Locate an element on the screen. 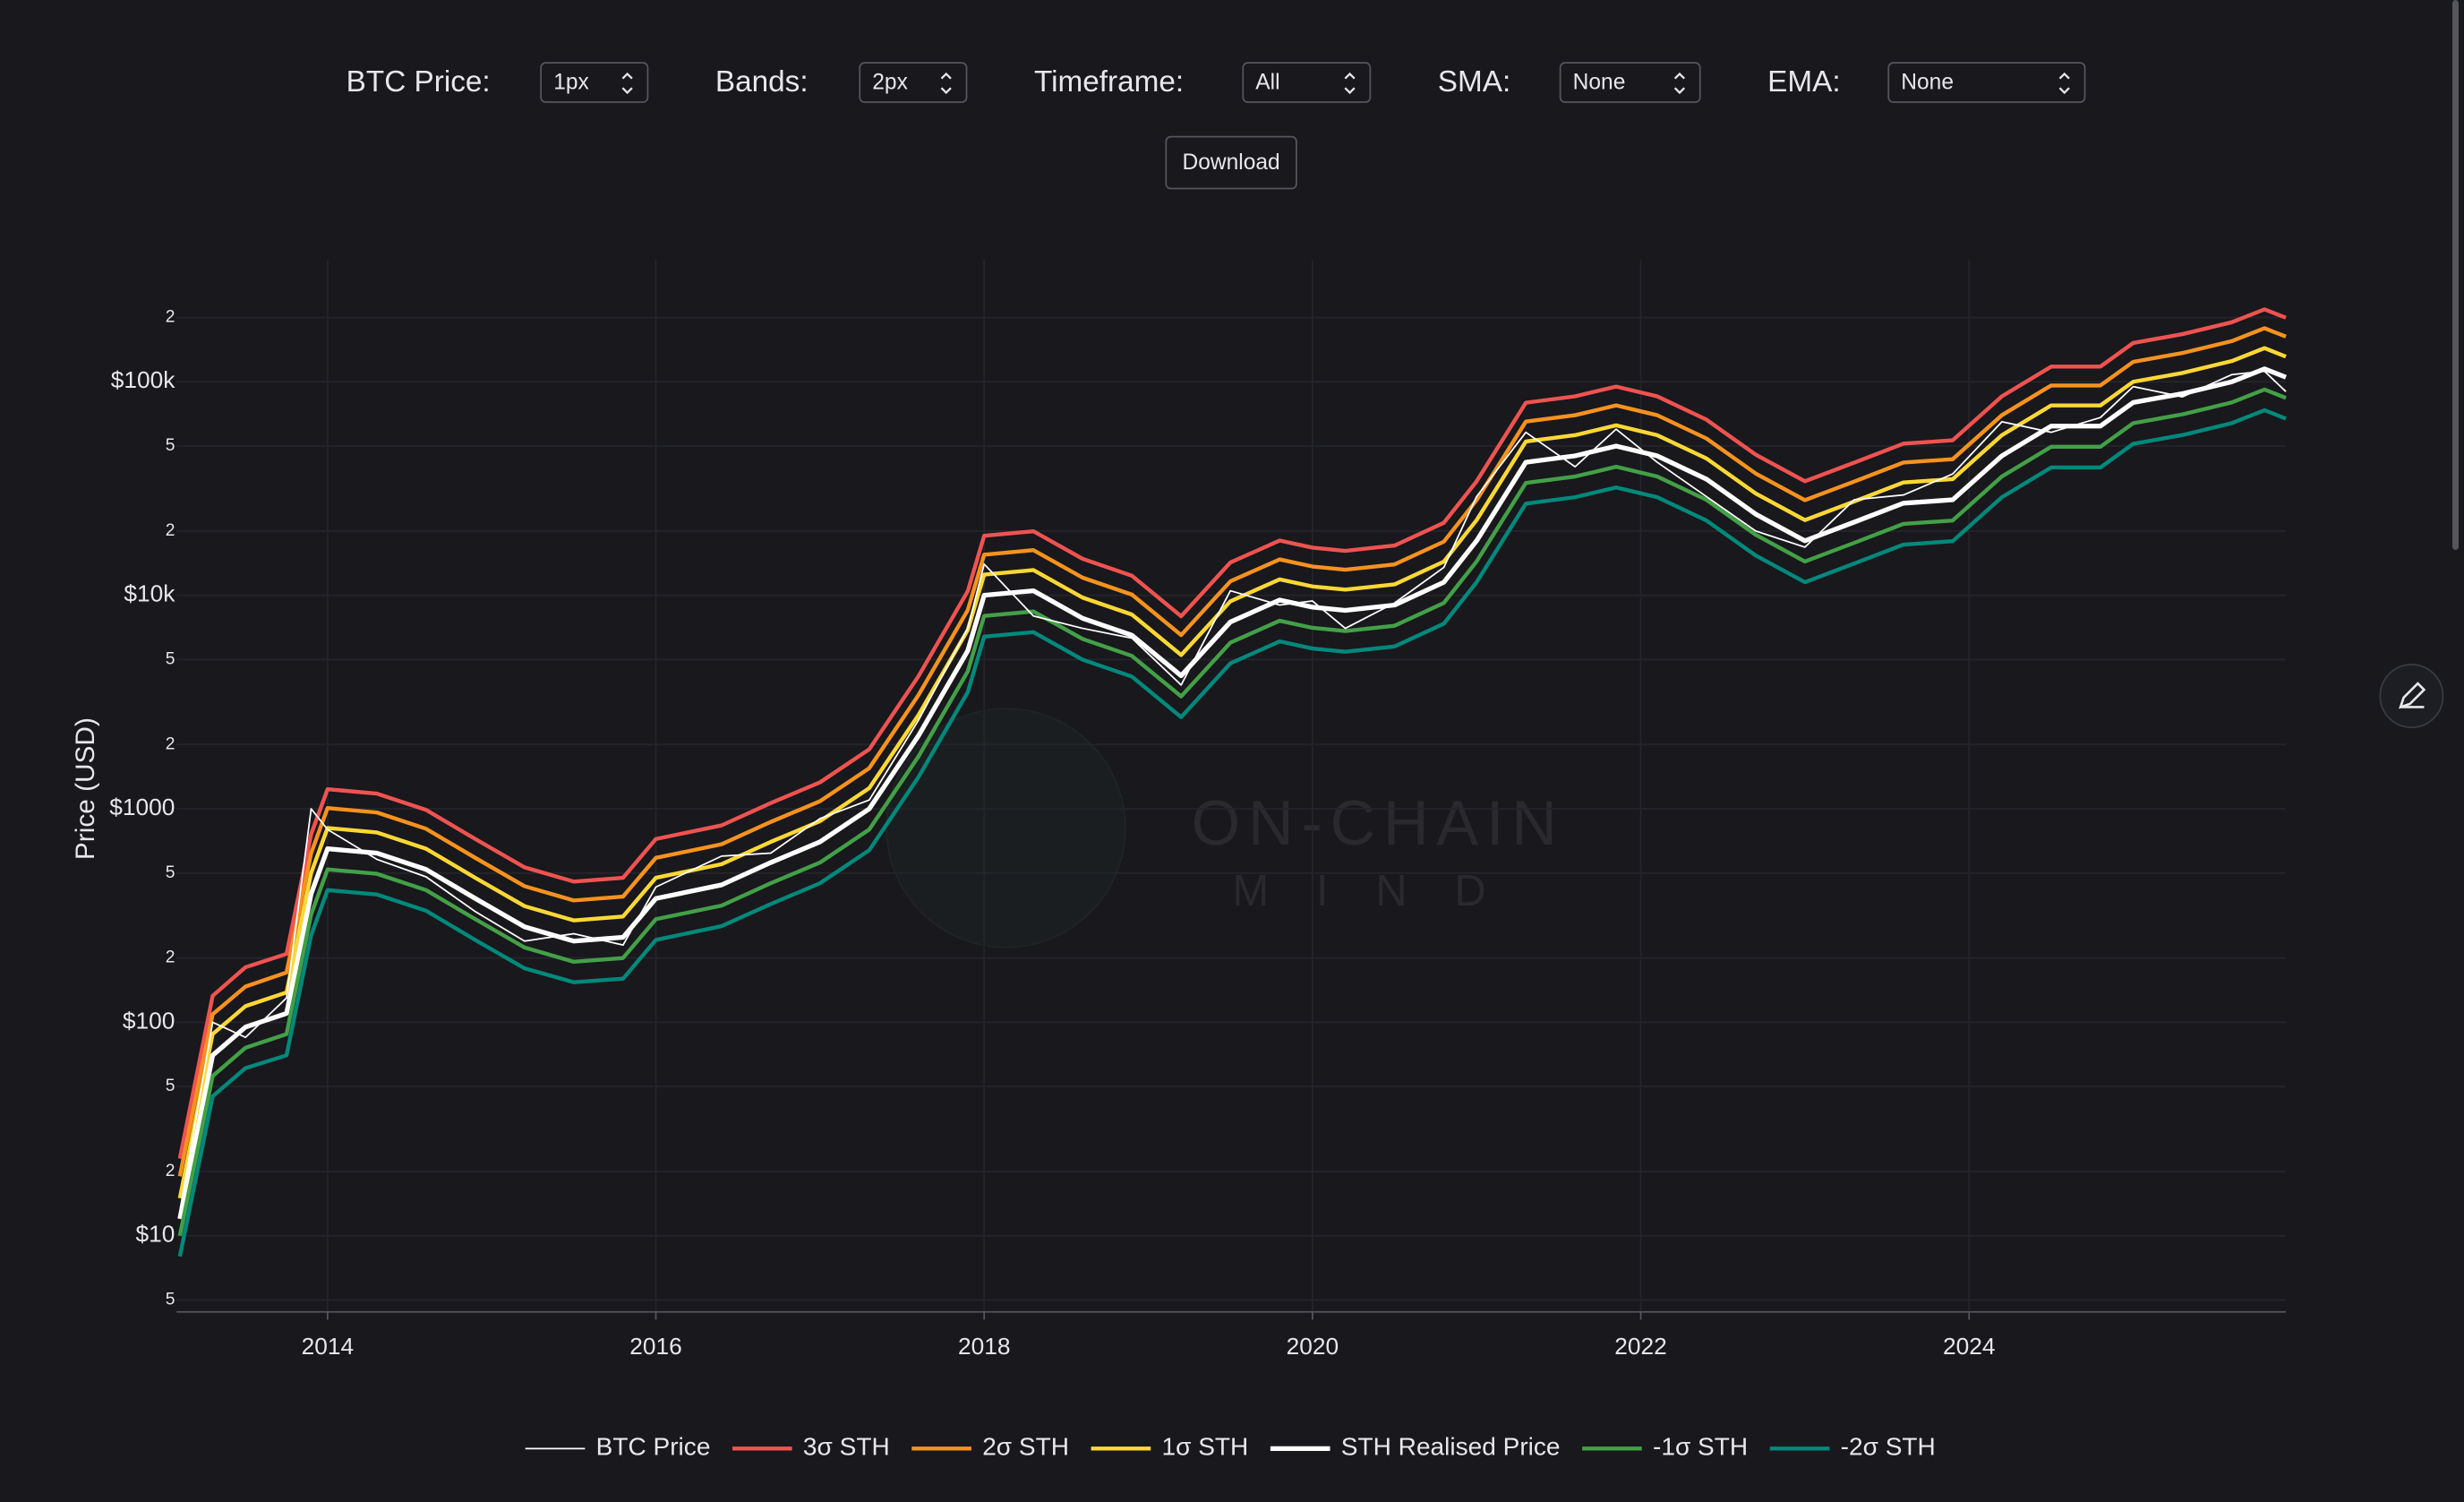 The height and width of the screenshot is (1502, 2464). button-box is located at coordinates (1231, 162).